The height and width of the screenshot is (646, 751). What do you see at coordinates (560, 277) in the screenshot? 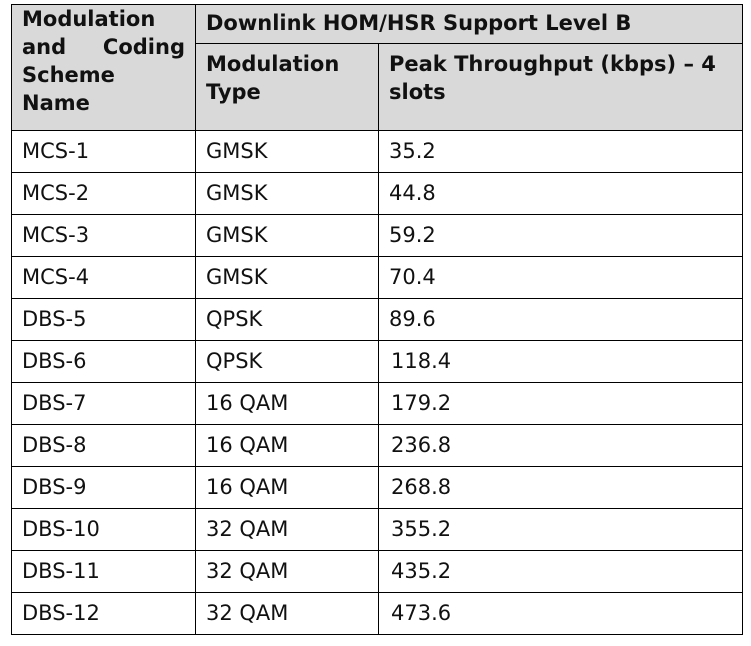
I see `peak-throughput-cell: 70.4` at bounding box center [560, 277].